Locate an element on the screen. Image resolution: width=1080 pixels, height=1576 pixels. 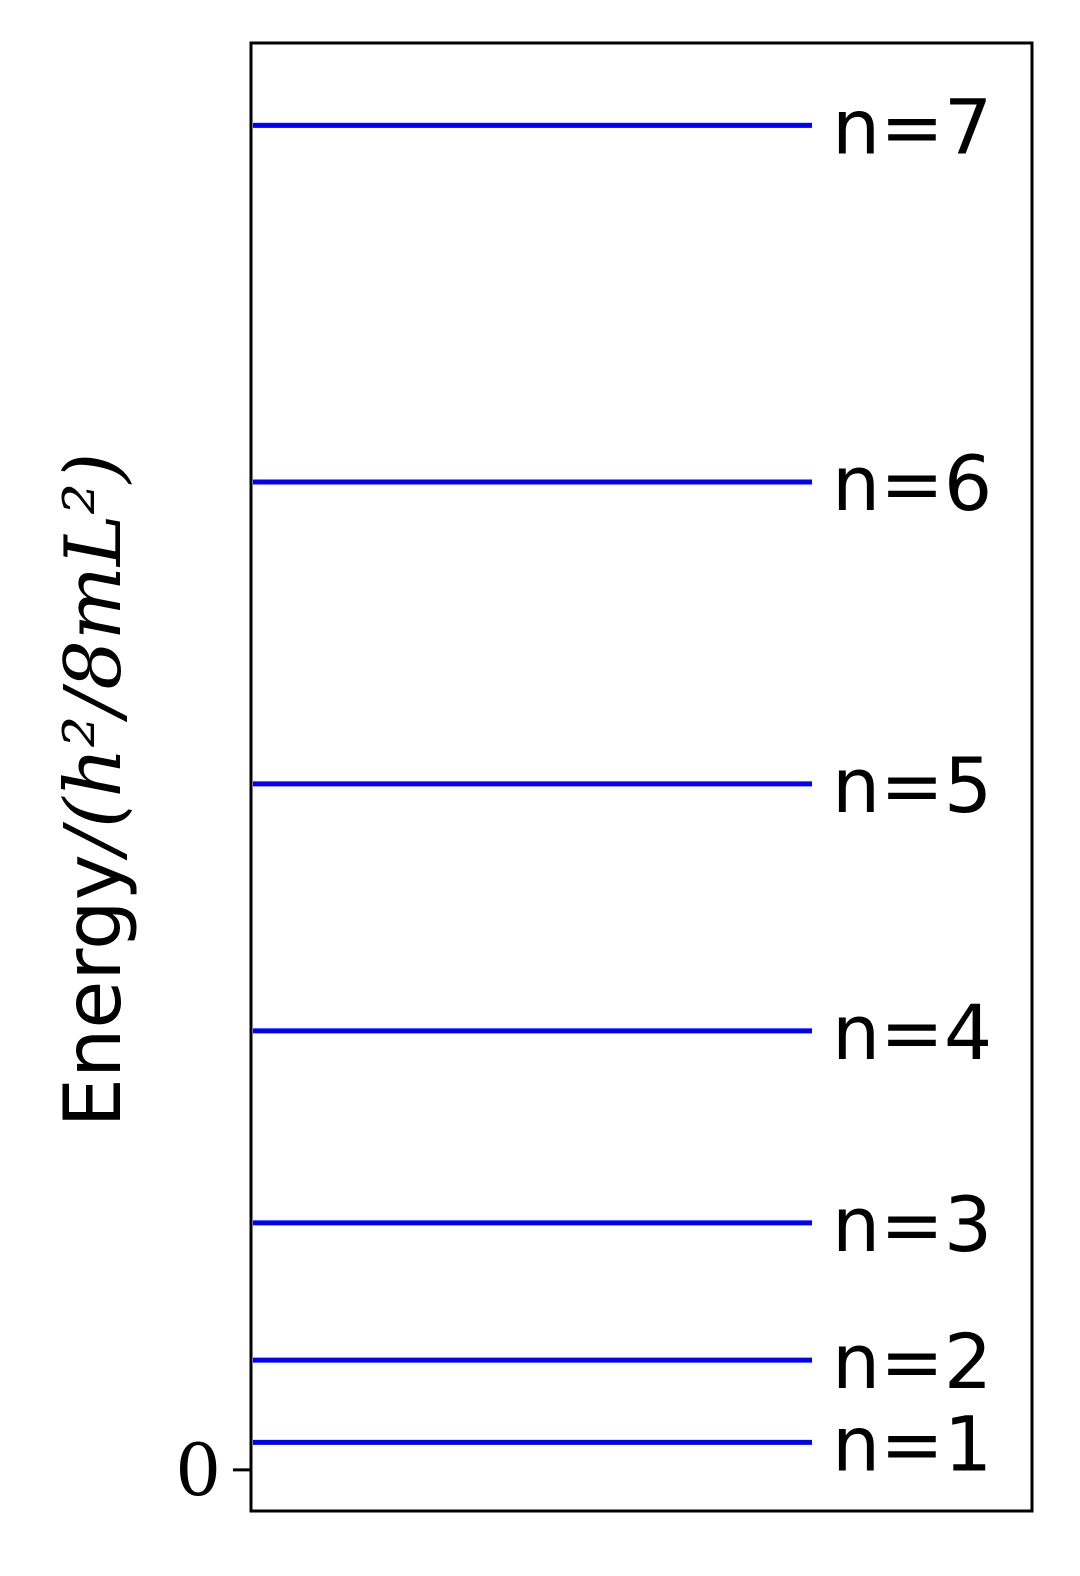
energy-level-label-n1: n=1 is located at coordinates (912, 1443).